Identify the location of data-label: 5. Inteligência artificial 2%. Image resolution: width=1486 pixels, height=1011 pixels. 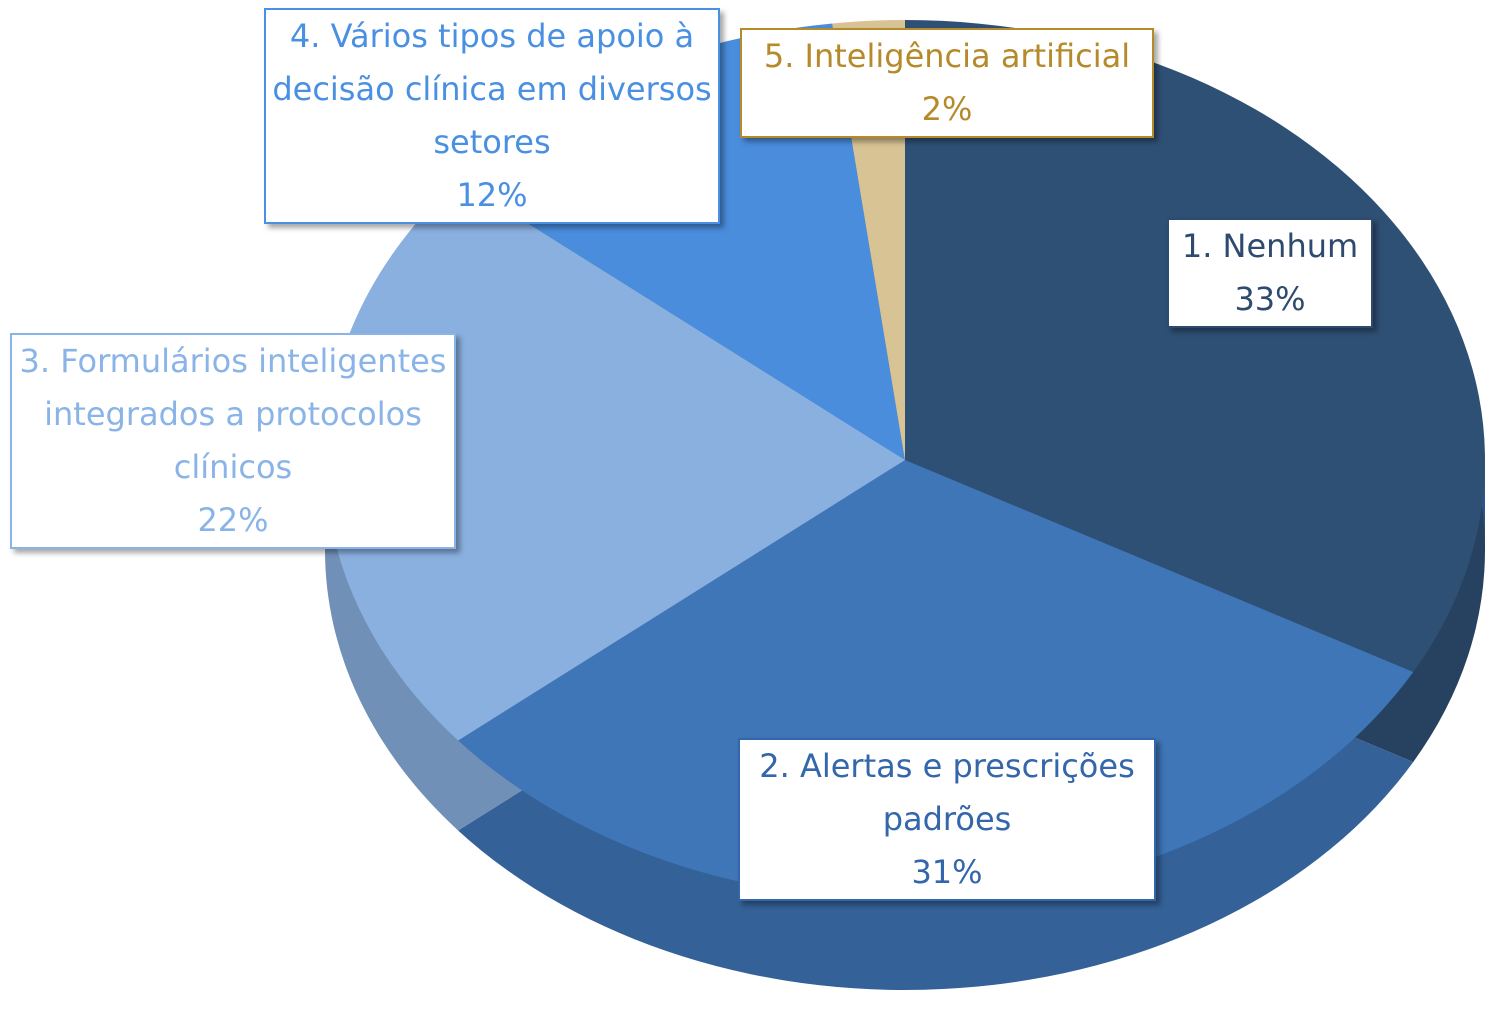
(947, 83).